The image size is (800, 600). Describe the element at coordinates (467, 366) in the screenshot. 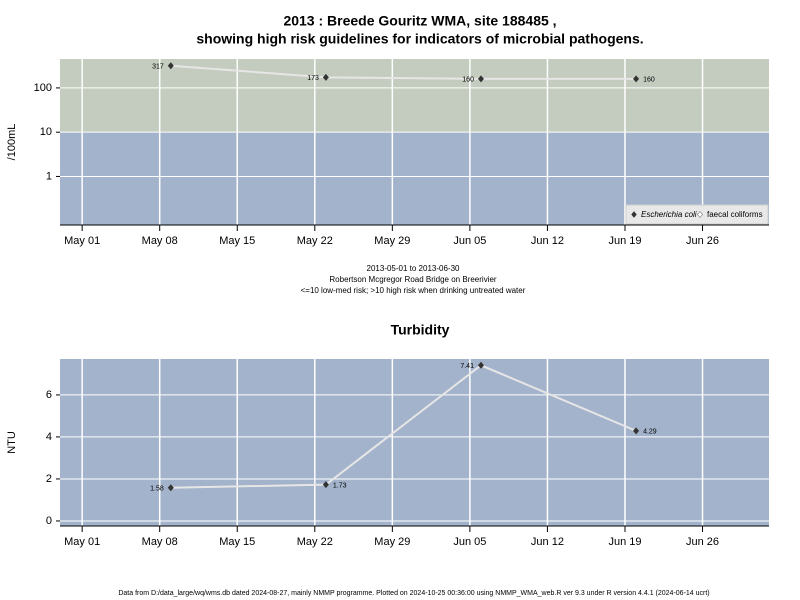

I see `data-label: 7.41` at that location.